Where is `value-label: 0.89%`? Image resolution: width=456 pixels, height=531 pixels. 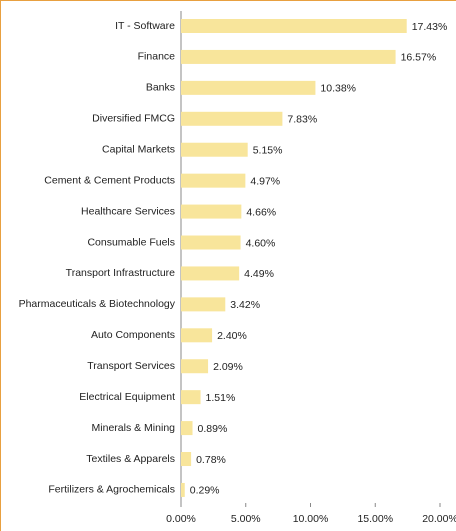 value-label: 0.89% is located at coordinates (213, 429).